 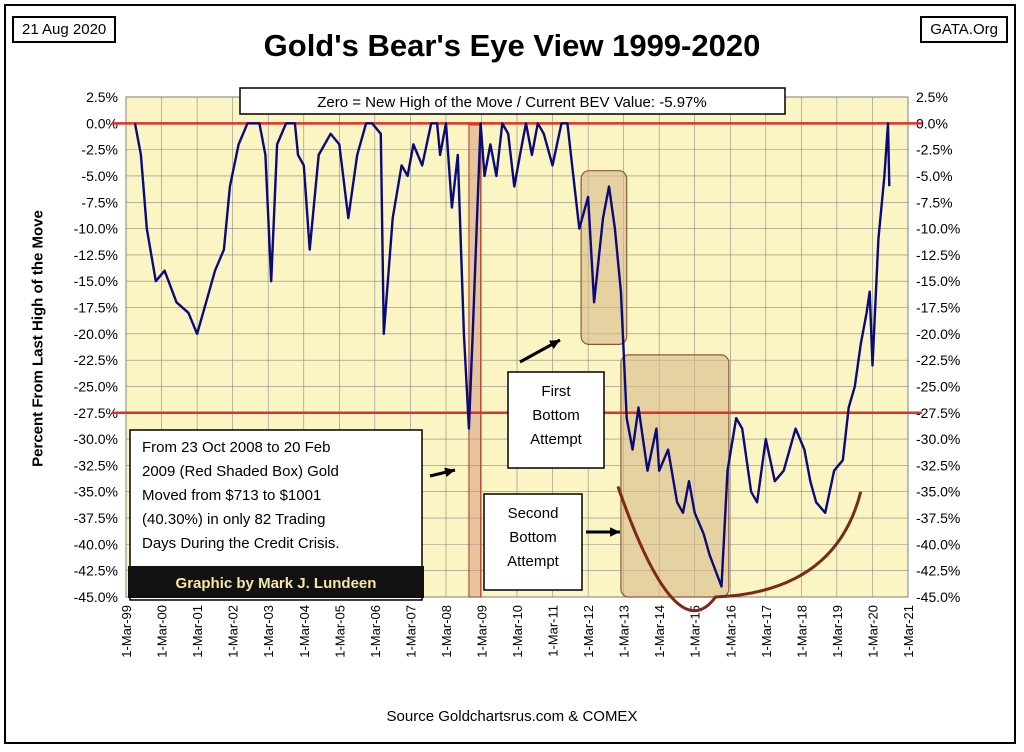 What do you see at coordinates (934, 150) in the screenshot?
I see `y-tick-label-right: -2.5%` at bounding box center [934, 150].